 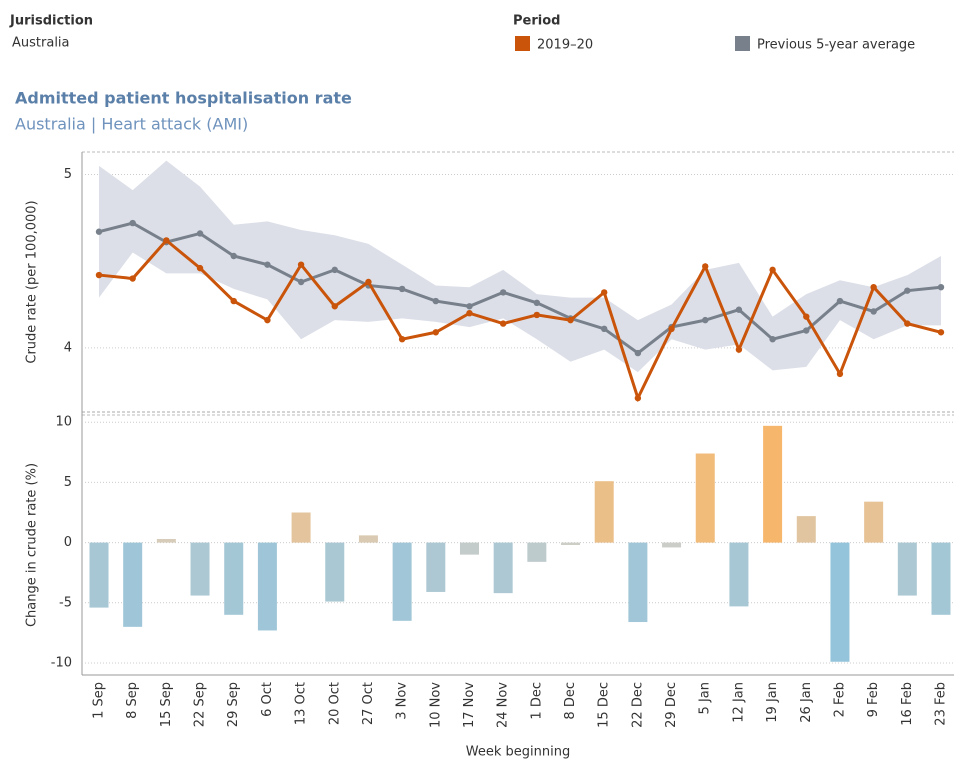 I want to click on legend-label: 2019–20, so click(x=565, y=45).